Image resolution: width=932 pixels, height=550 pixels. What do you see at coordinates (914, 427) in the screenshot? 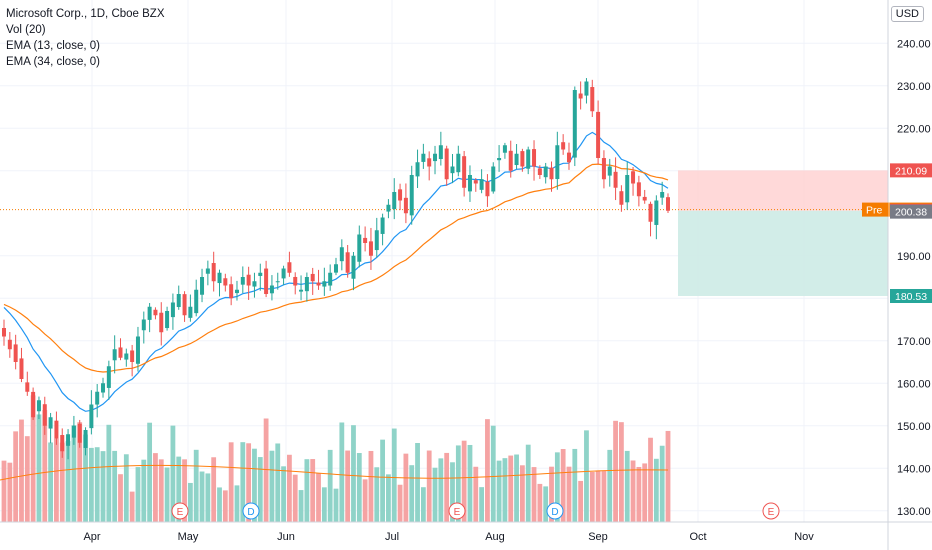
I see `price-tick-label: 150.00` at bounding box center [914, 427].